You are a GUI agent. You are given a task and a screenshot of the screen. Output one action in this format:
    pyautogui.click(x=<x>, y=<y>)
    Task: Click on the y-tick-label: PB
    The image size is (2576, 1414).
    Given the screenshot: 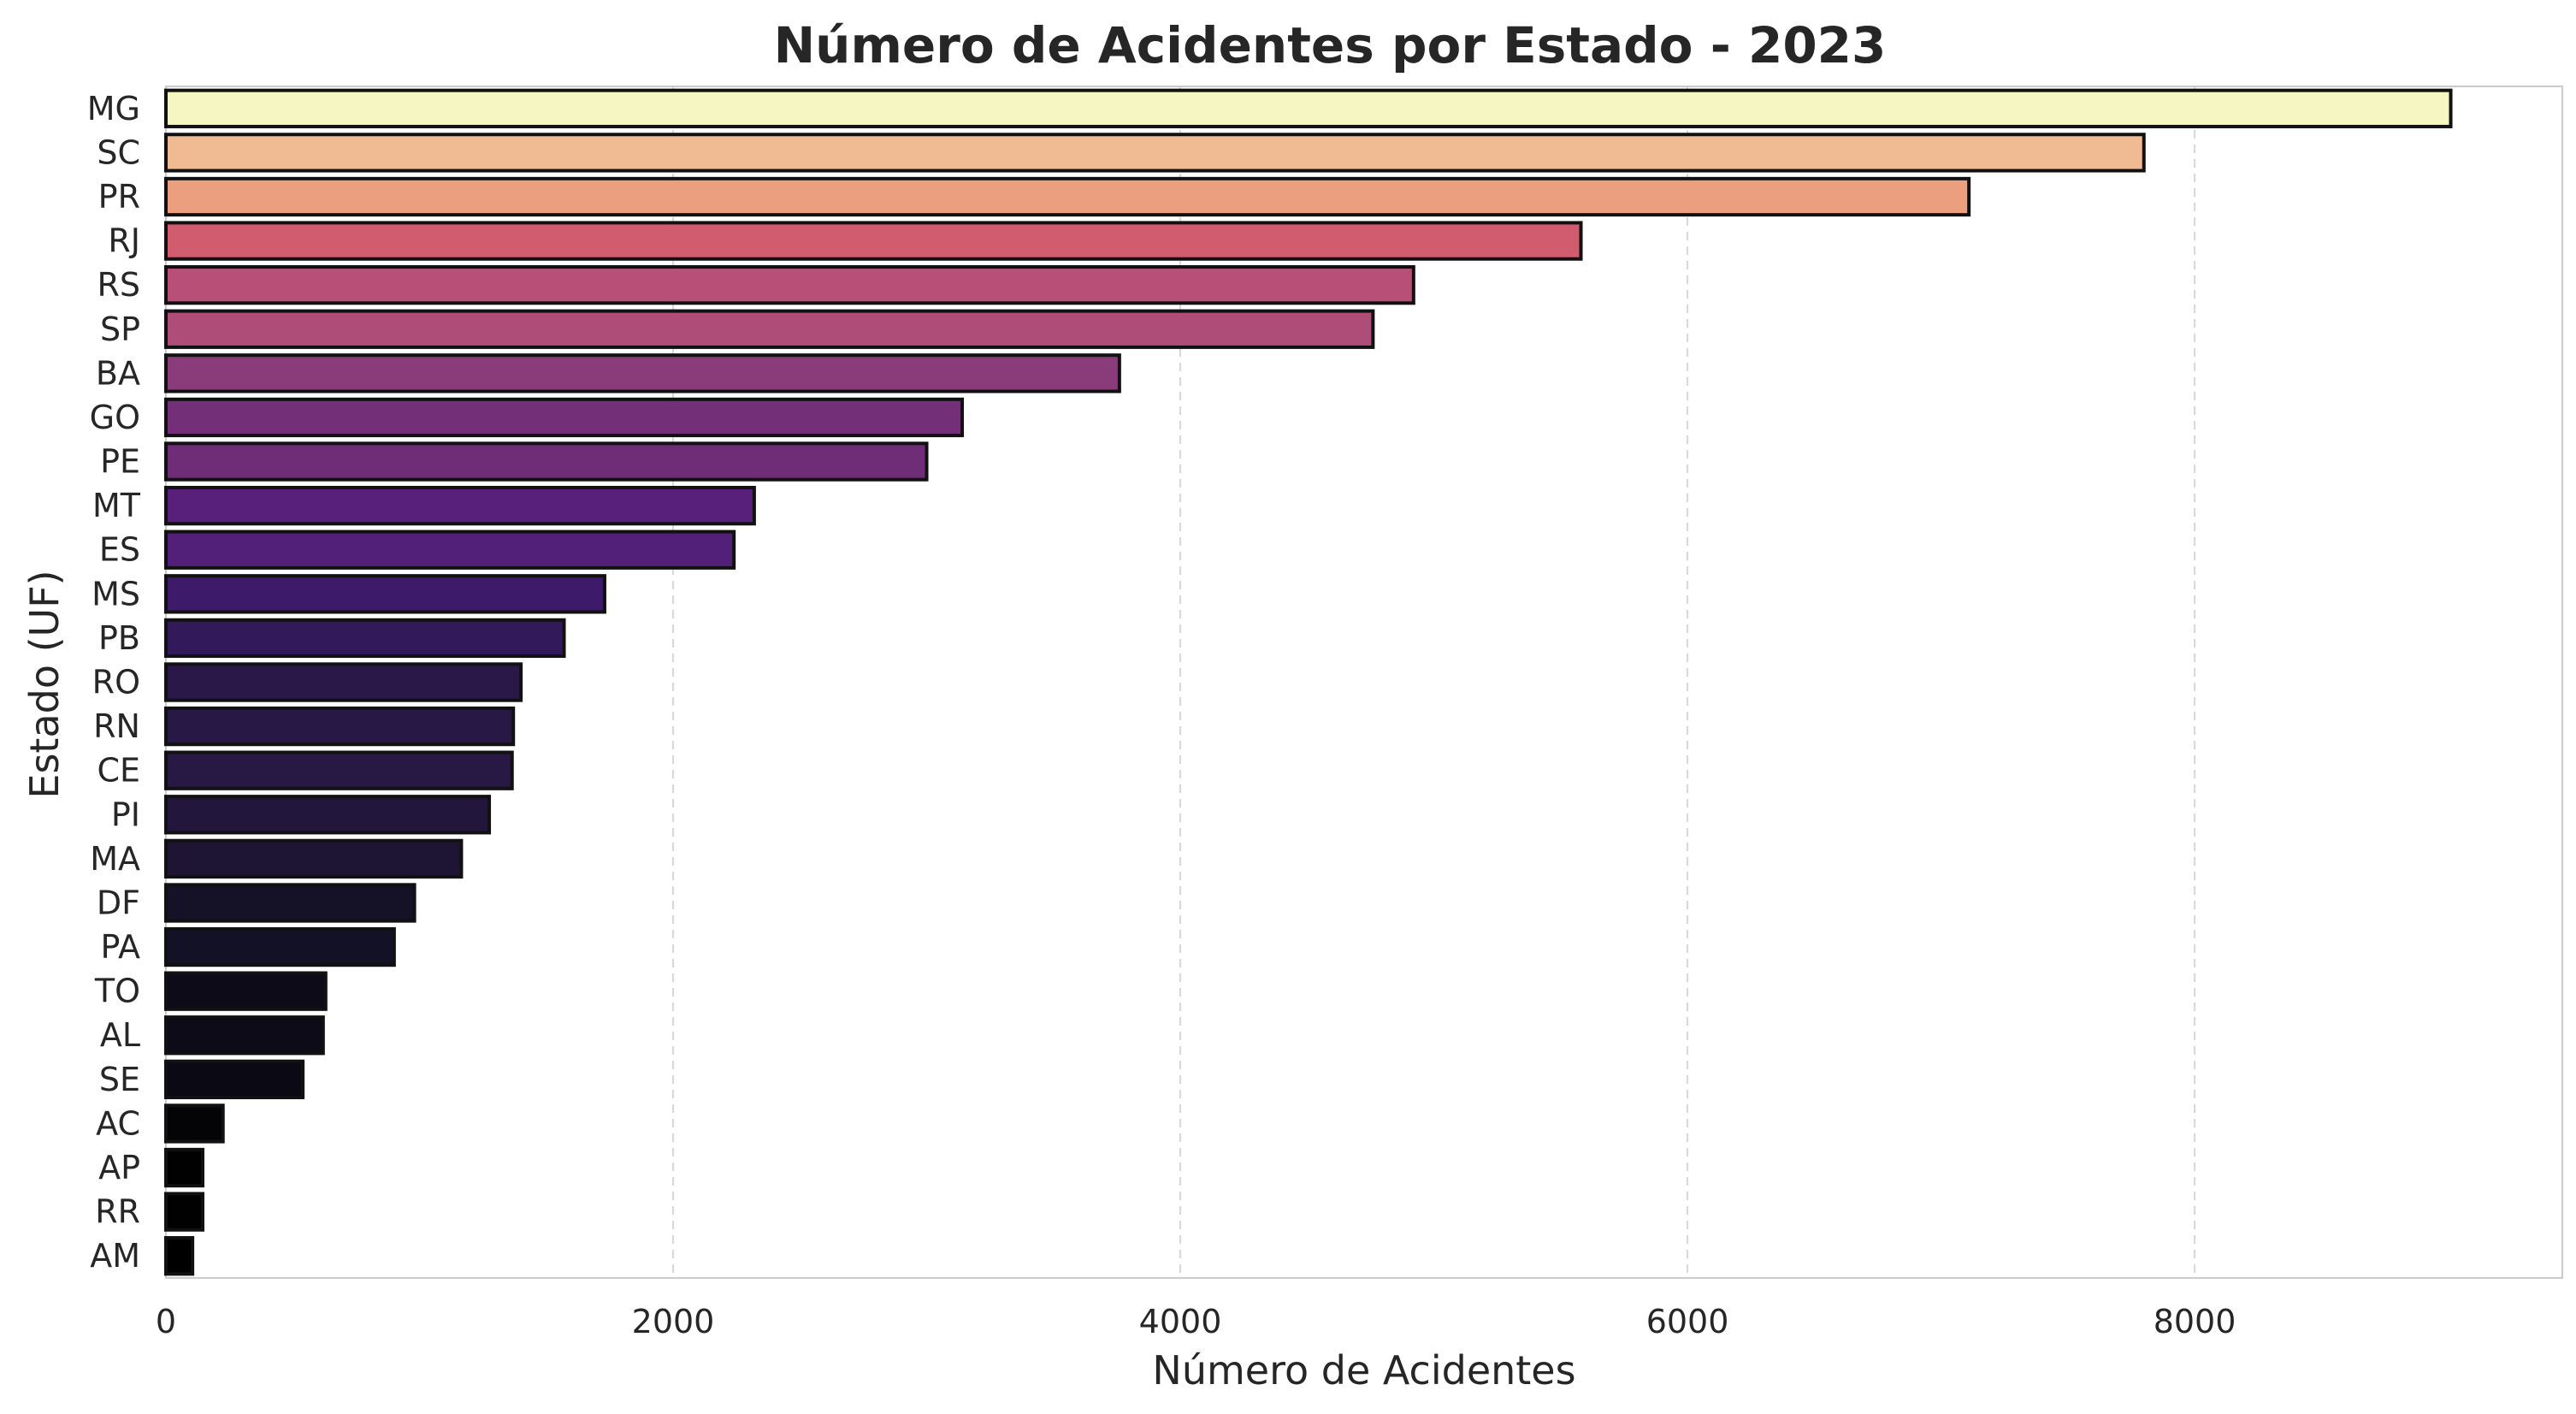 What is the action you would take?
    pyautogui.click(x=119, y=638)
    